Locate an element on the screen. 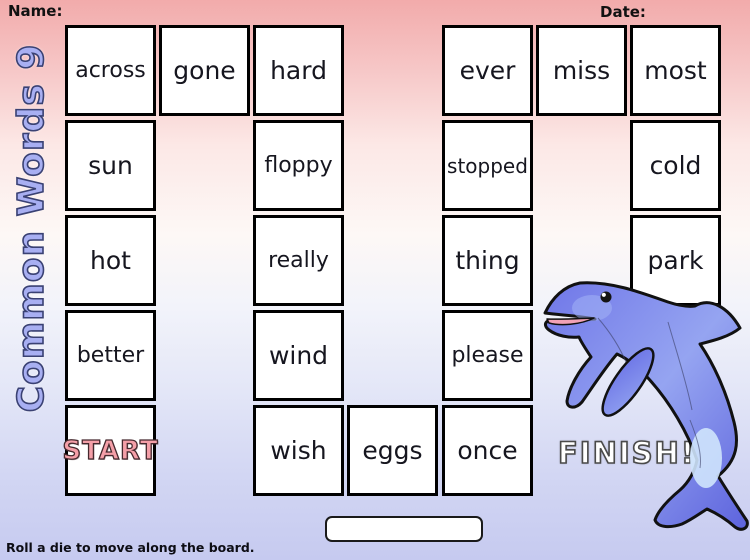 The height and width of the screenshot is (560, 750). board-title: Common Words 9 is located at coordinates (31, 228).